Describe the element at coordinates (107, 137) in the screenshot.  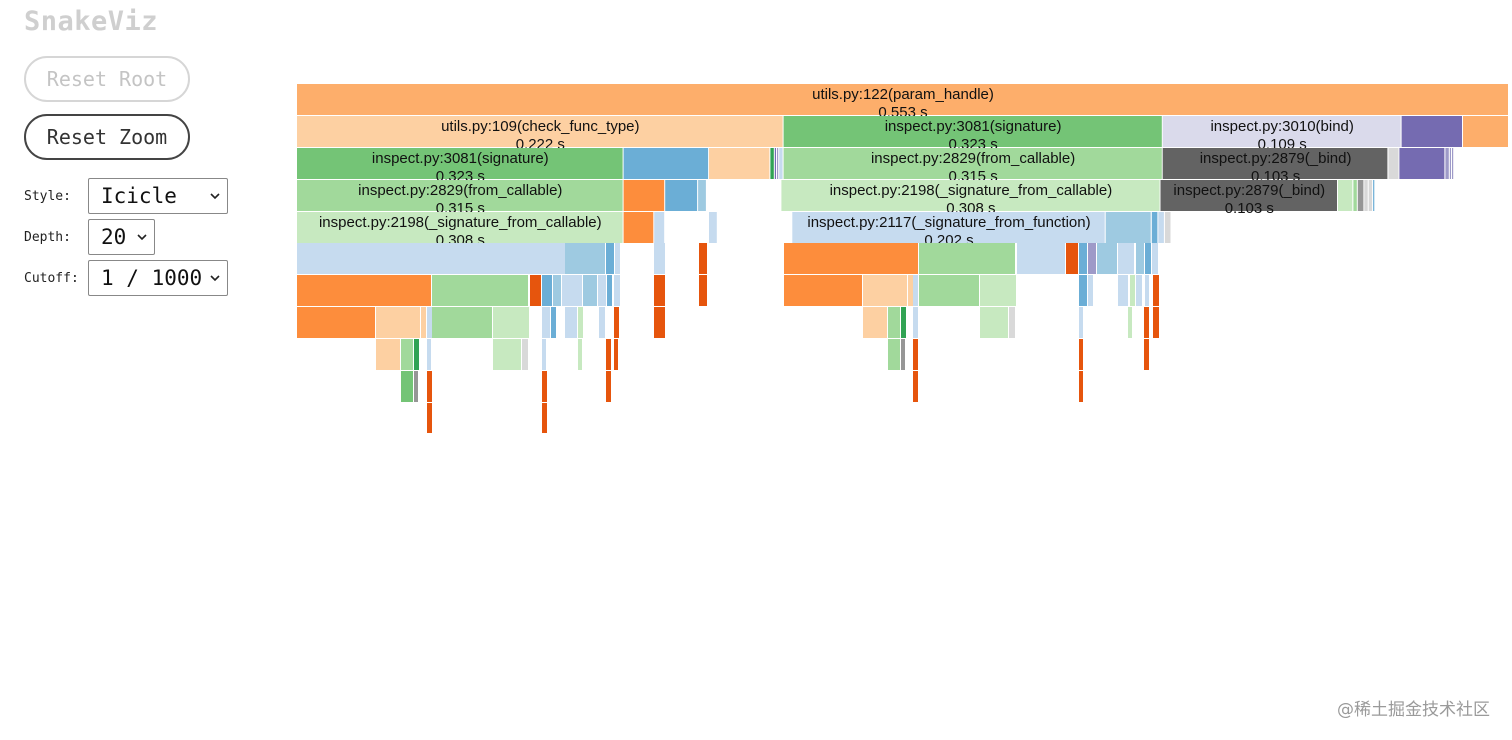
I see `reset-zoom-button: Reset Zoom` at that location.